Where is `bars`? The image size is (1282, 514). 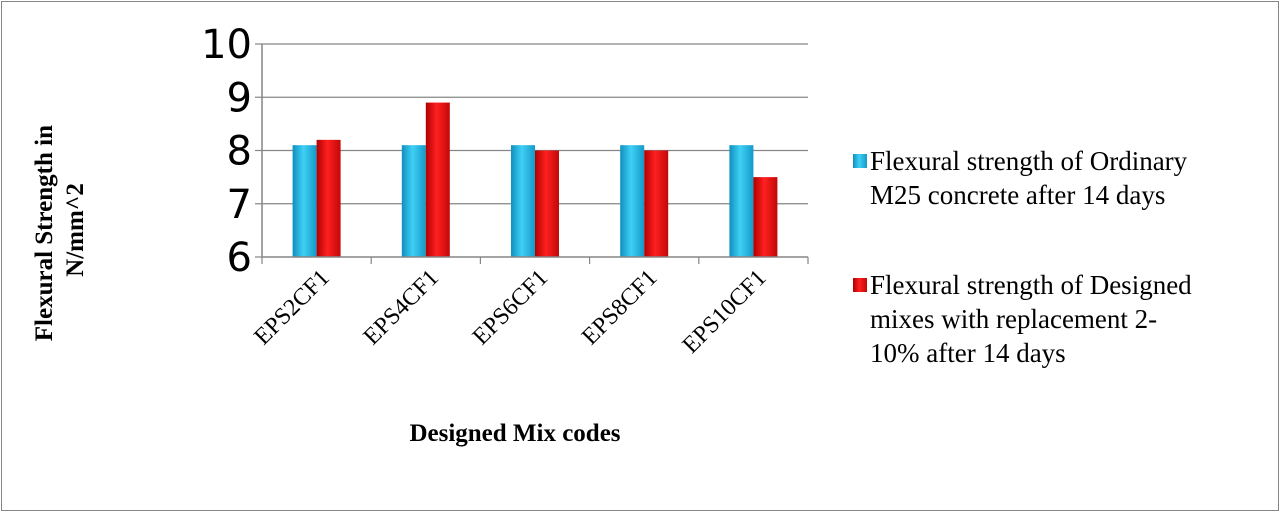
bars is located at coordinates (535, 179).